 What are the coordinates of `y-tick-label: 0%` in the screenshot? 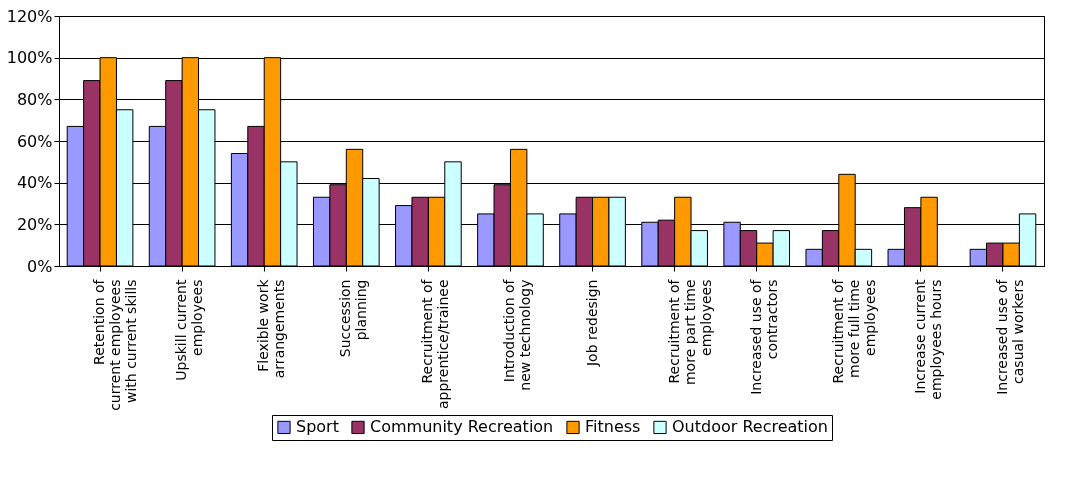 It's located at (40, 266).